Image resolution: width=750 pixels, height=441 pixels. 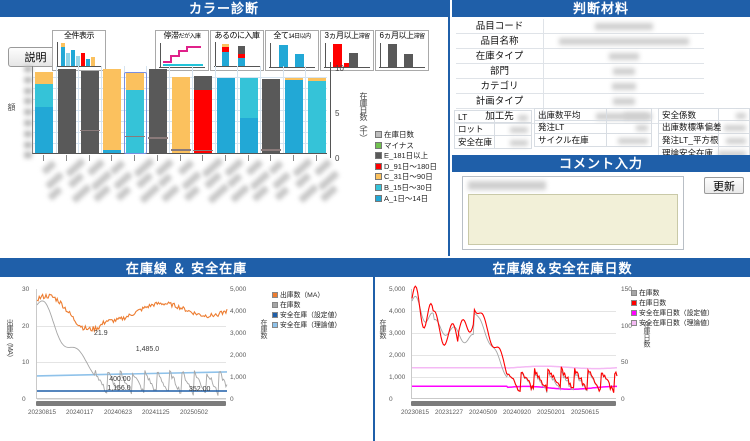 I want to click on judgment-subfield-row: サイクル在庫, so click(x=593, y=140).